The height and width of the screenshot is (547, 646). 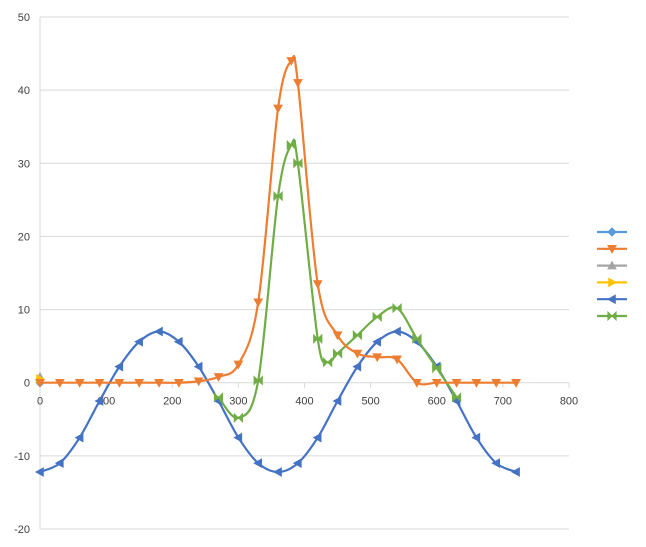 What do you see at coordinates (612, 274) in the screenshot?
I see `legend` at bounding box center [612, 274].